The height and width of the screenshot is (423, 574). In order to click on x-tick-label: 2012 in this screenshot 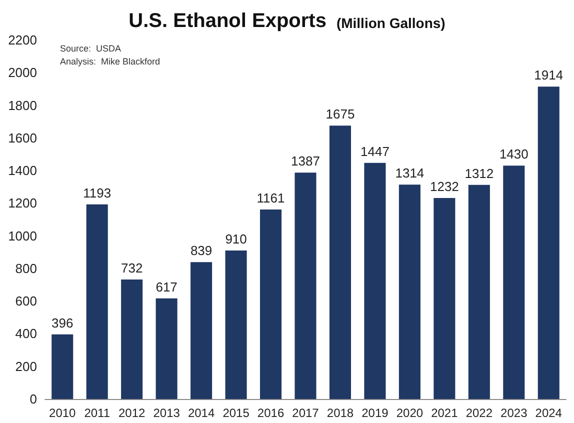, I will do `click(132, 413)`.